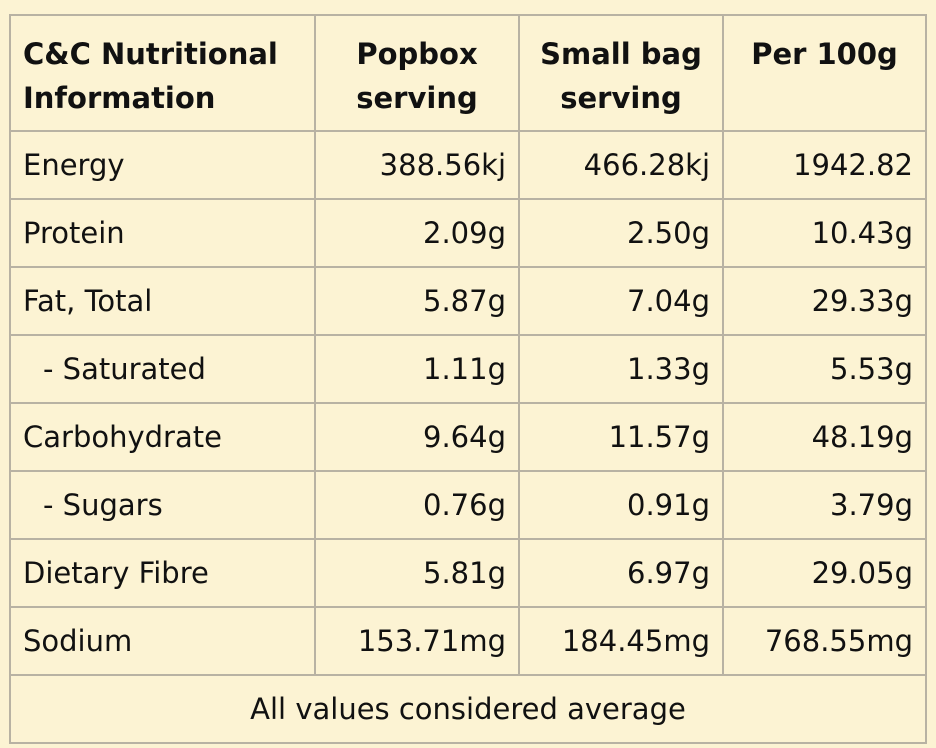 This screenshot has height=748, width=936. What do you see at coordinates (824, 73) in the screenshot?
I see `header-per-100g: Per 100g` at bounding box center [824, 73].